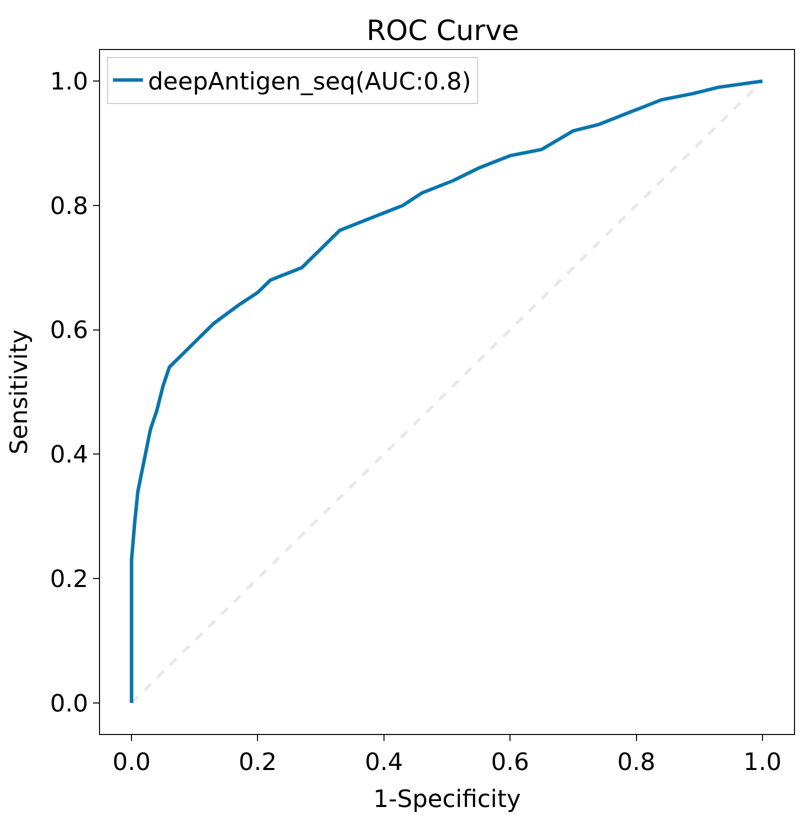 This screenshot has height=818, width=805. What do you see at coordinates (69, 454) in the screenshot?
I see `y-tick-label: 0.4` at bounding box center [69, 454].